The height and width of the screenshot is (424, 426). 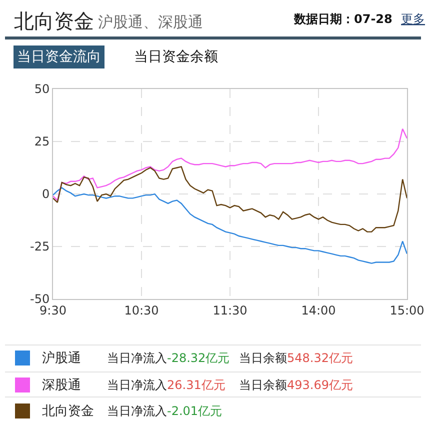 I want to click on y-tick-label: 0, so click(x=46, y=194).